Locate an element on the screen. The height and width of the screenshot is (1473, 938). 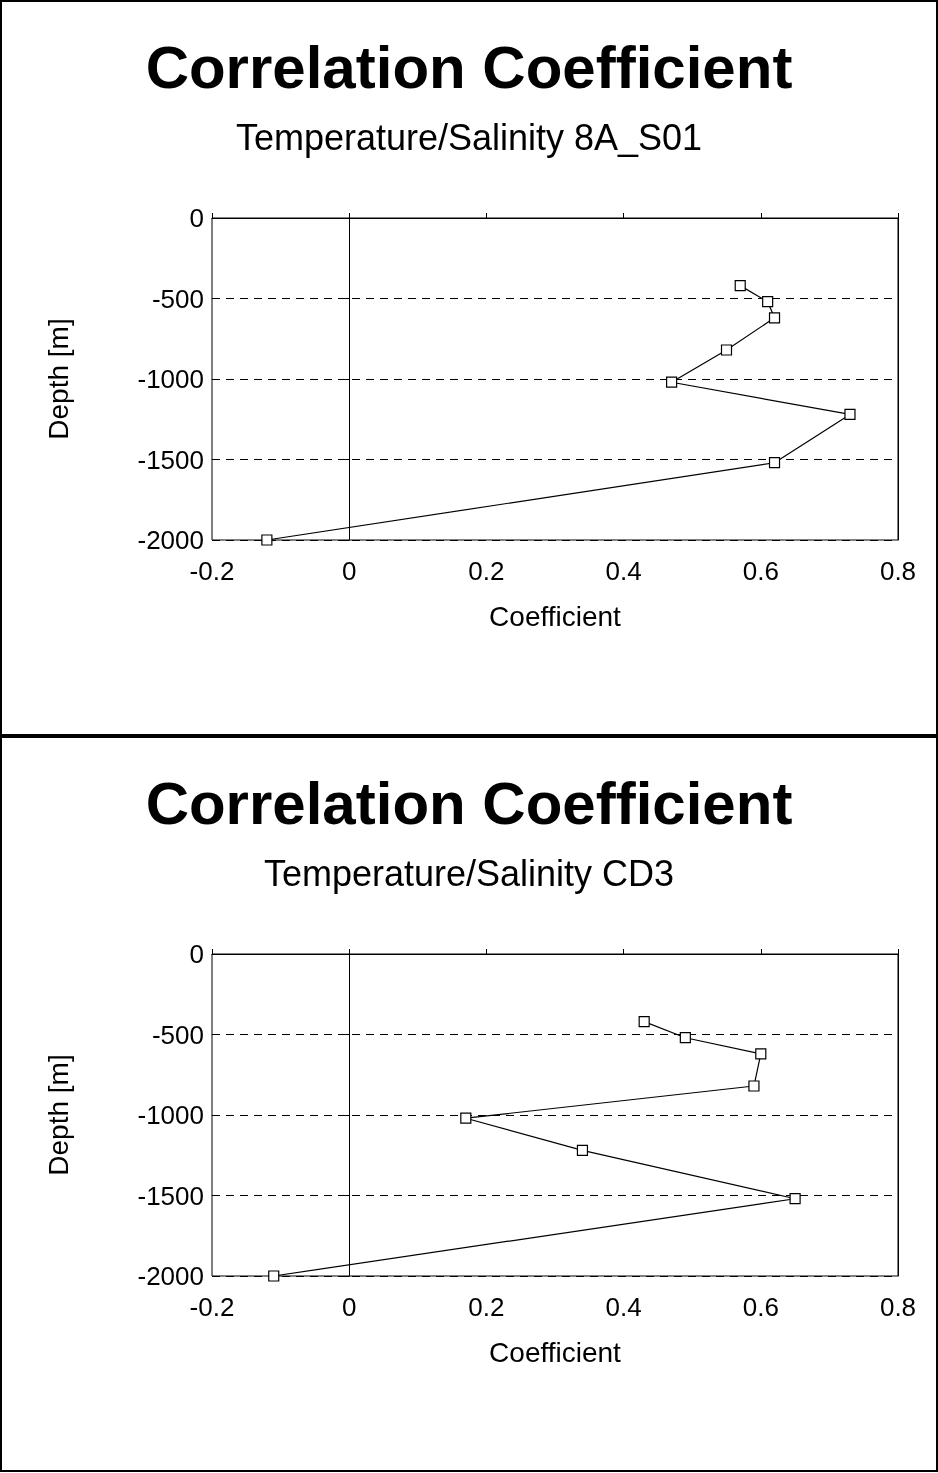
chart-subtitle: Temperature/Salinity 8A_S01 is located at coordinates (469, 137).